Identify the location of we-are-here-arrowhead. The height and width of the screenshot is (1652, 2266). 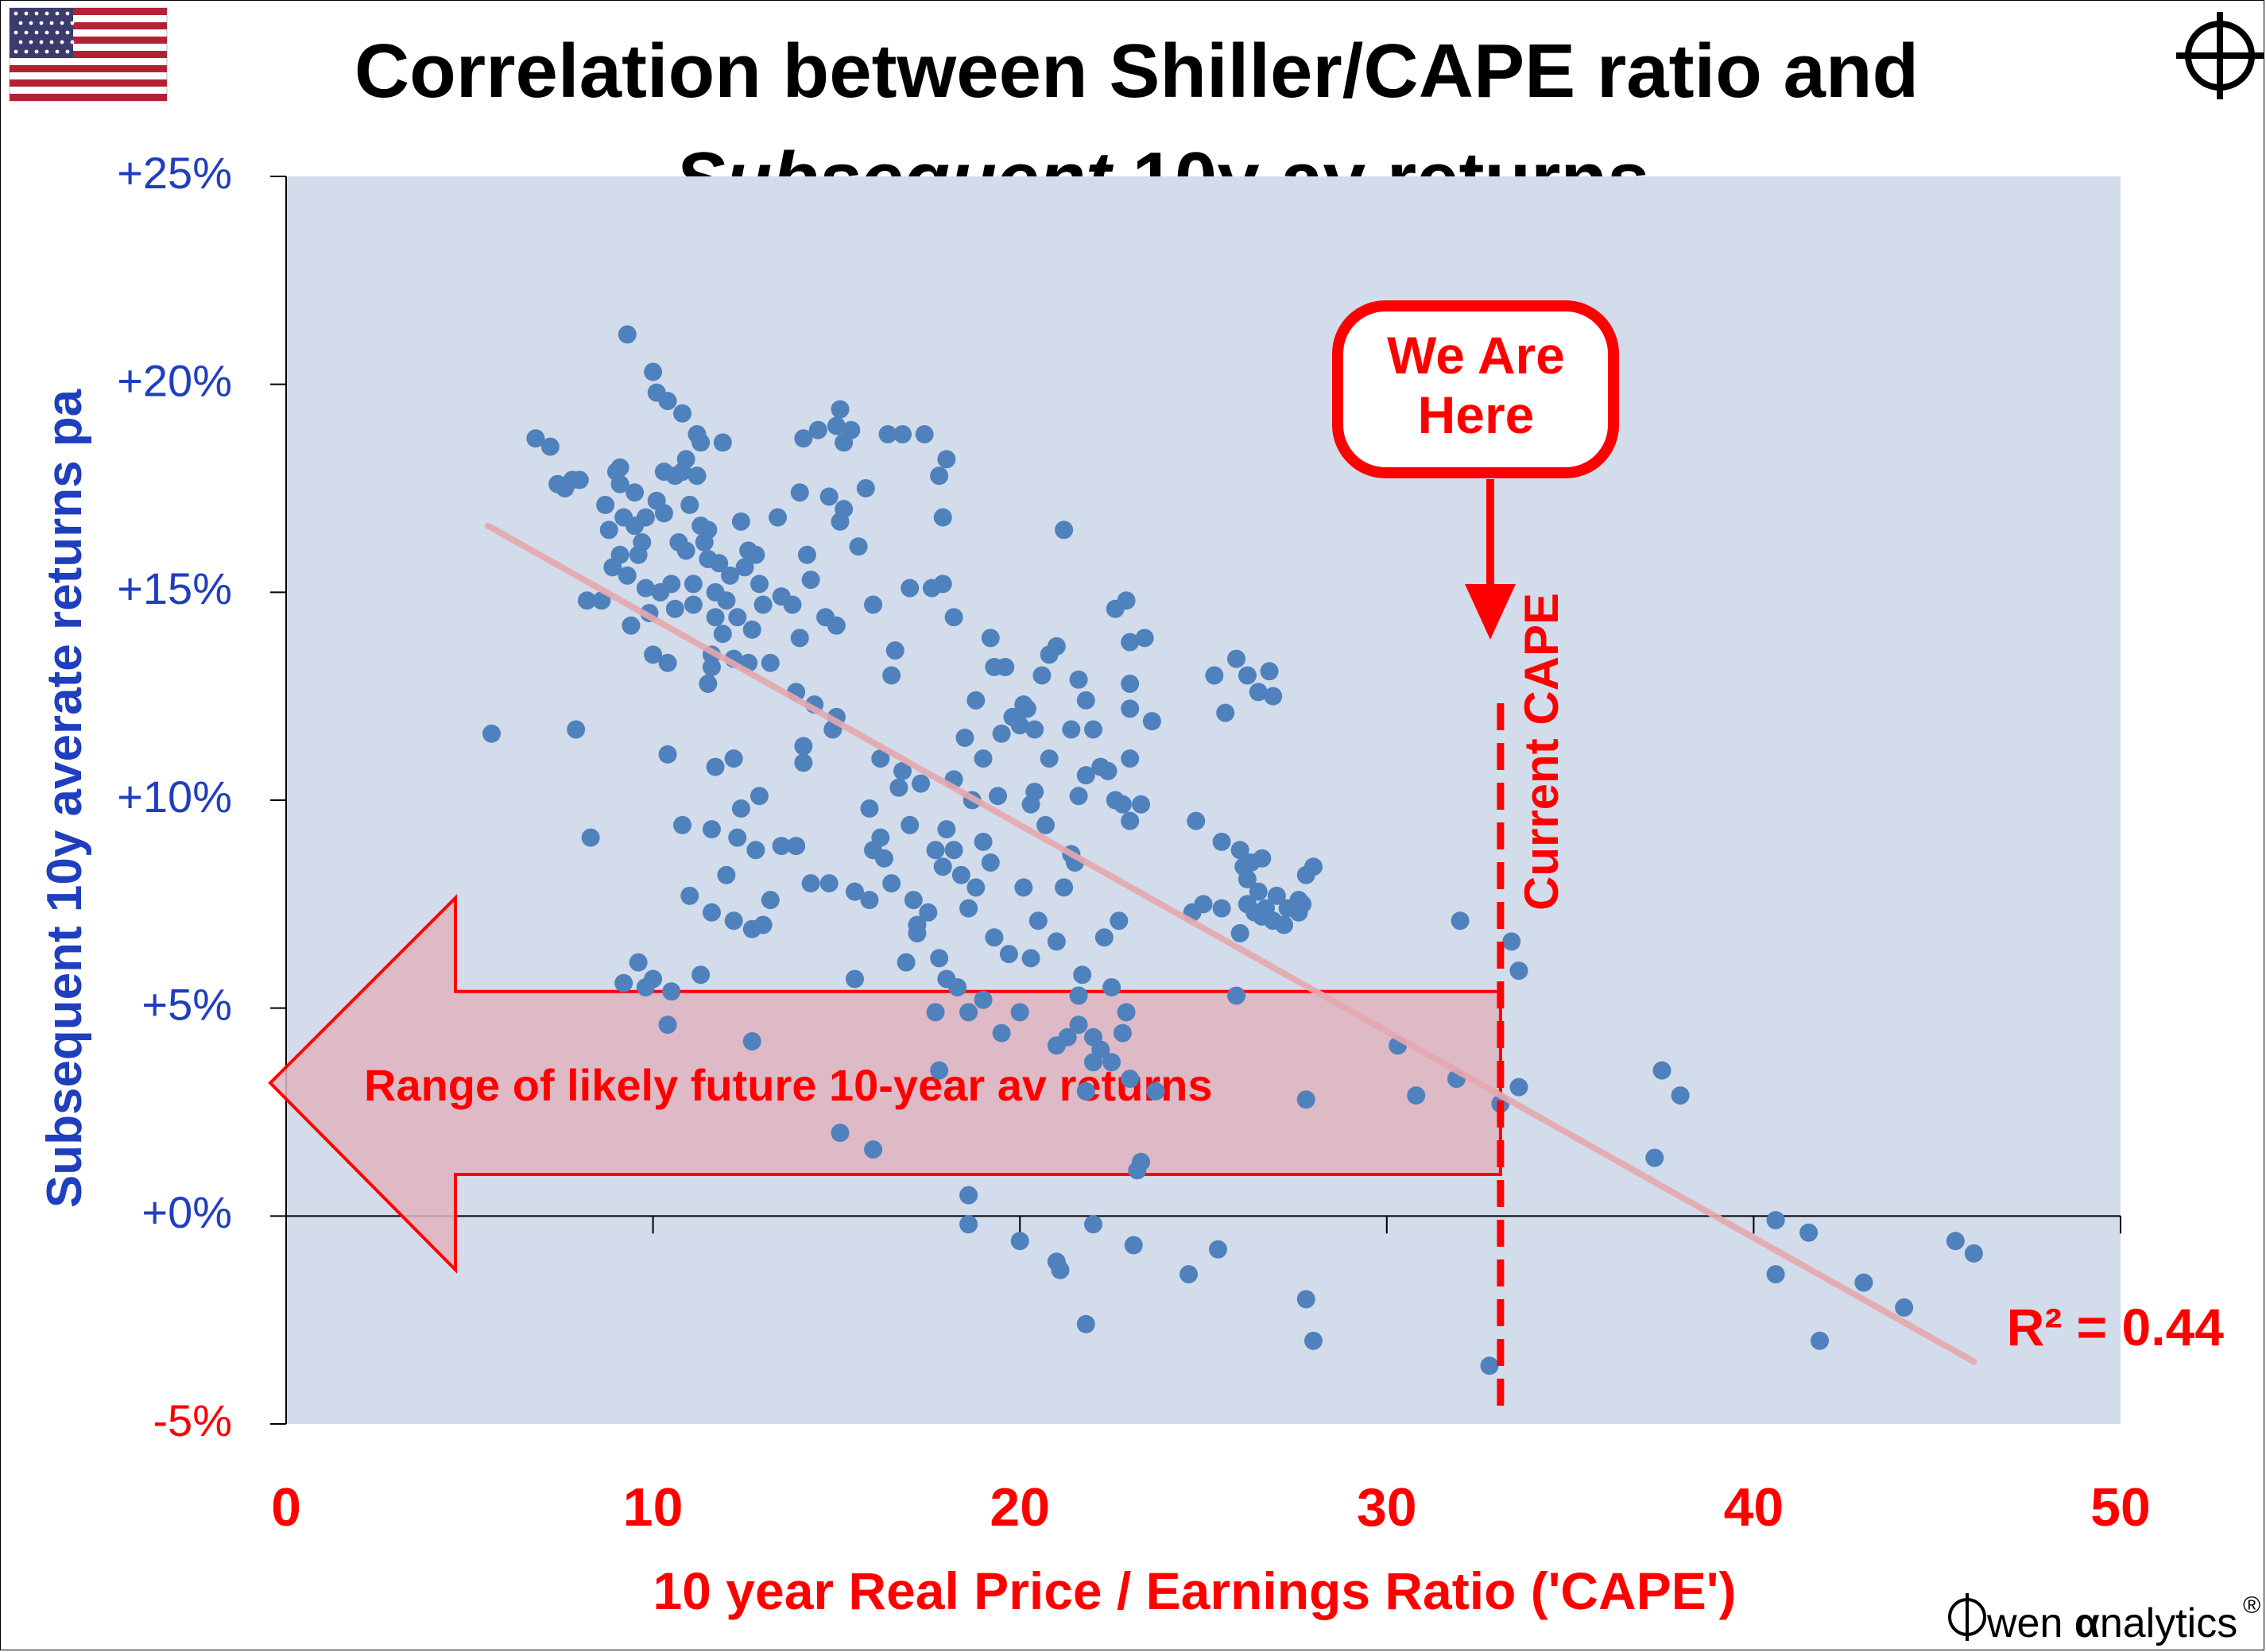
(1490, 612).